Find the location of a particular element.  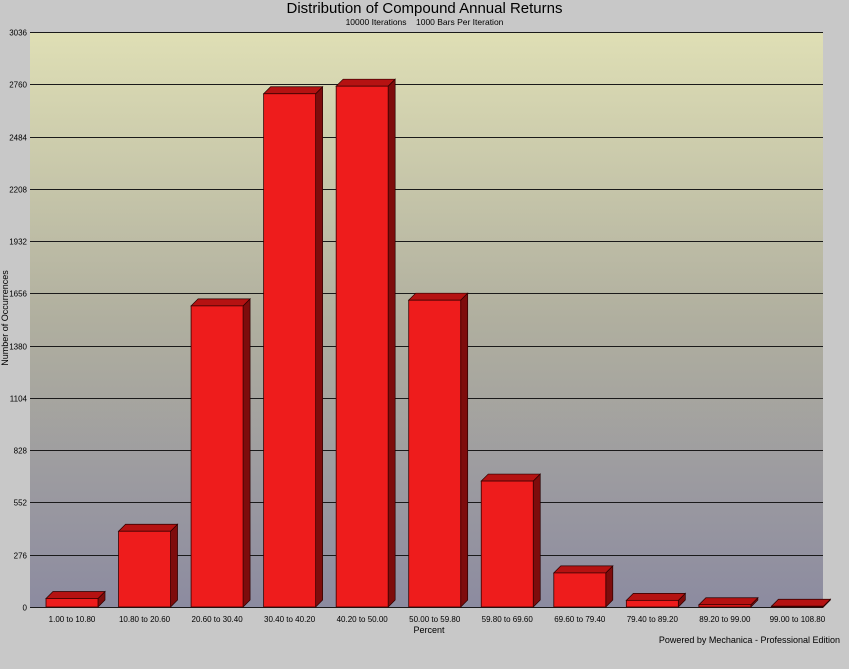

y-tick-label-7: 1932 is located at coordinates (18, 242).